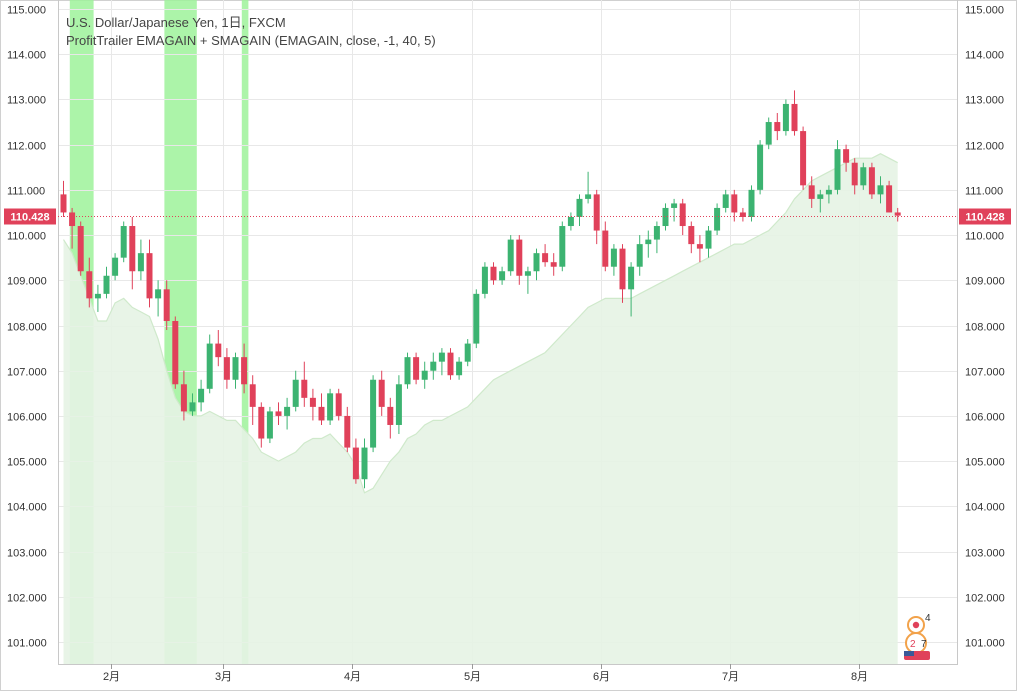 This screenshot has width=1017, height=691. Describe the element at coordinates (507, 216) in the screenshot. I see `last-price-marker: 110.428 110.428` at that location.